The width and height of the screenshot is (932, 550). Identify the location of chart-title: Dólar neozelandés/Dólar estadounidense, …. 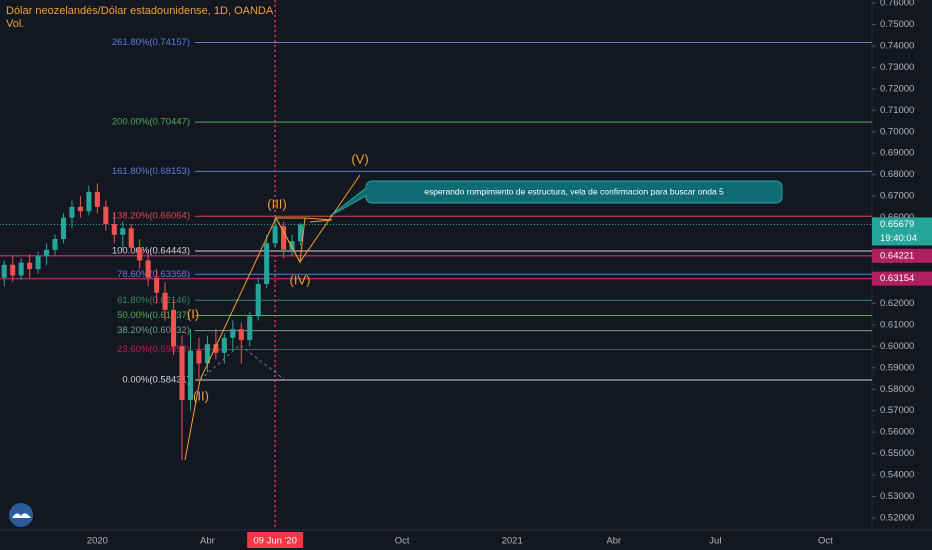
(140, 11).